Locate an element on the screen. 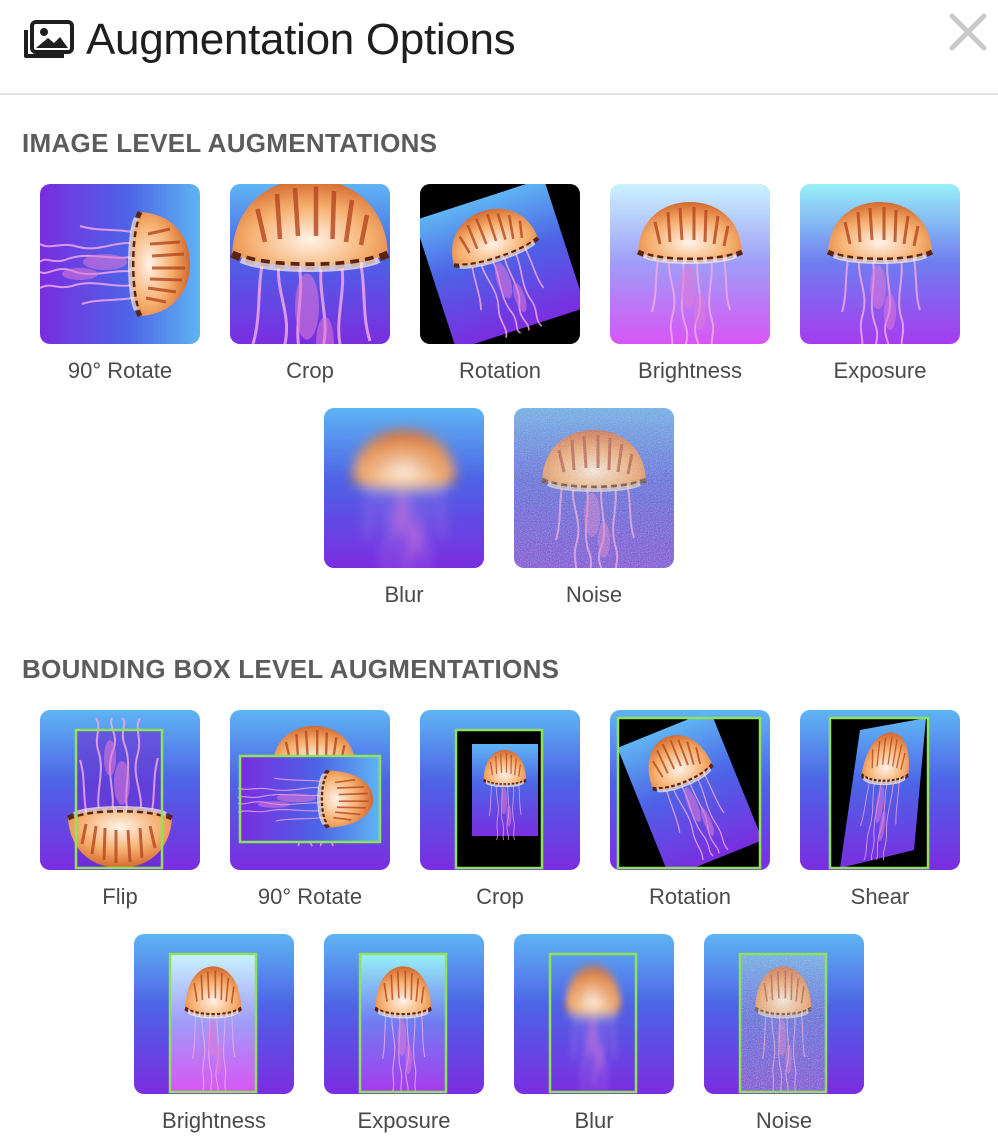 The width and height of the screenshot is (998, 1142). bbox-tile-blur: Blur is located at coordinates (594, 1034).